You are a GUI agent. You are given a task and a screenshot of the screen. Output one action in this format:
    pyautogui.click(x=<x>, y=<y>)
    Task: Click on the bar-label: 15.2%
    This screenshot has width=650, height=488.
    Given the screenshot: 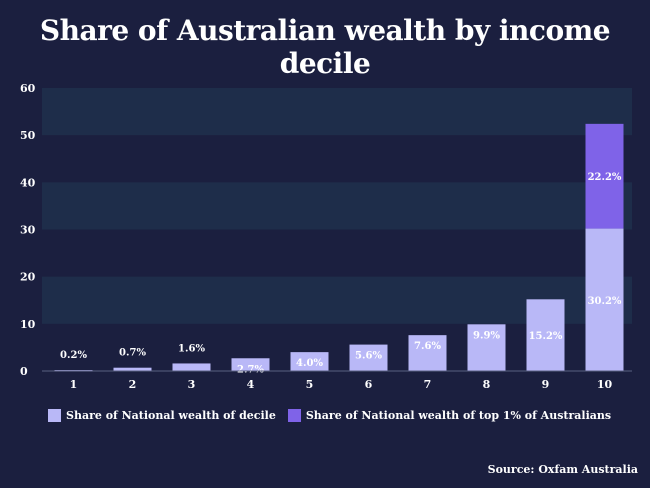 What is the action you would take?
    pyautogui.click(x=546, y=336)
    